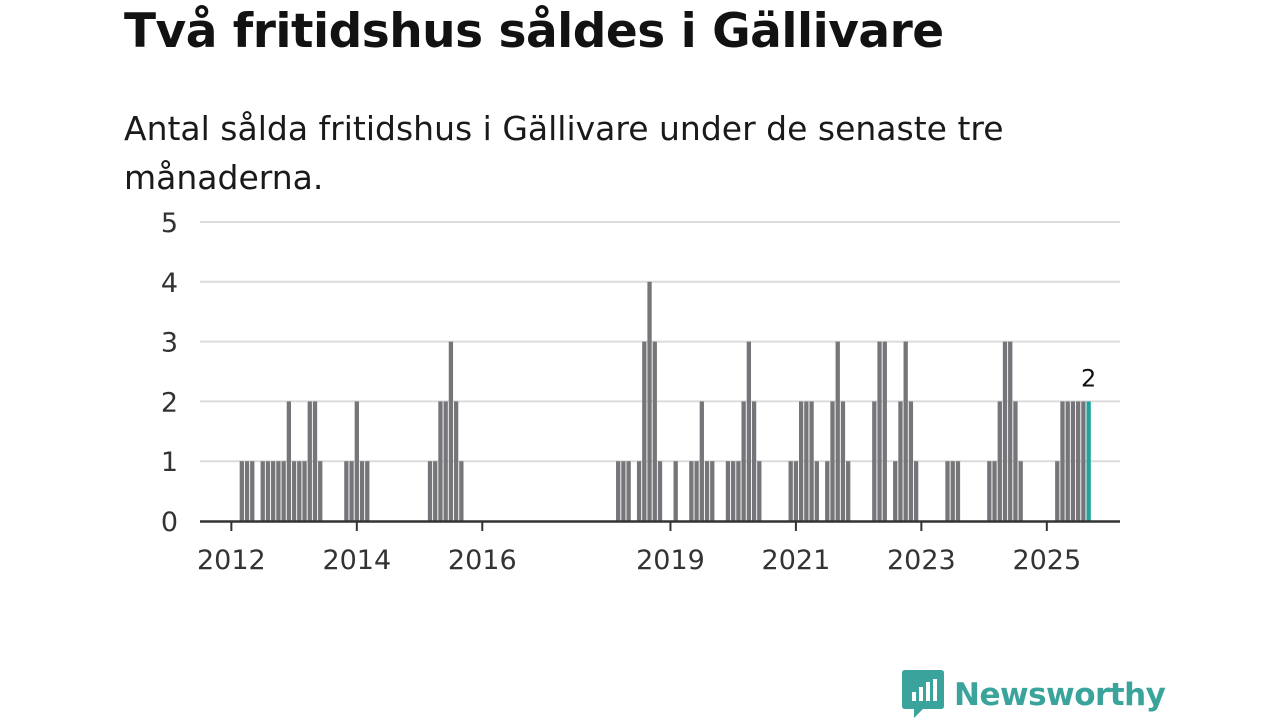 This screenshot has height=720, width=1280. Describe the element at coordinates (1088, 461) in the screenshot. I see `highlighted-bar` at that location.